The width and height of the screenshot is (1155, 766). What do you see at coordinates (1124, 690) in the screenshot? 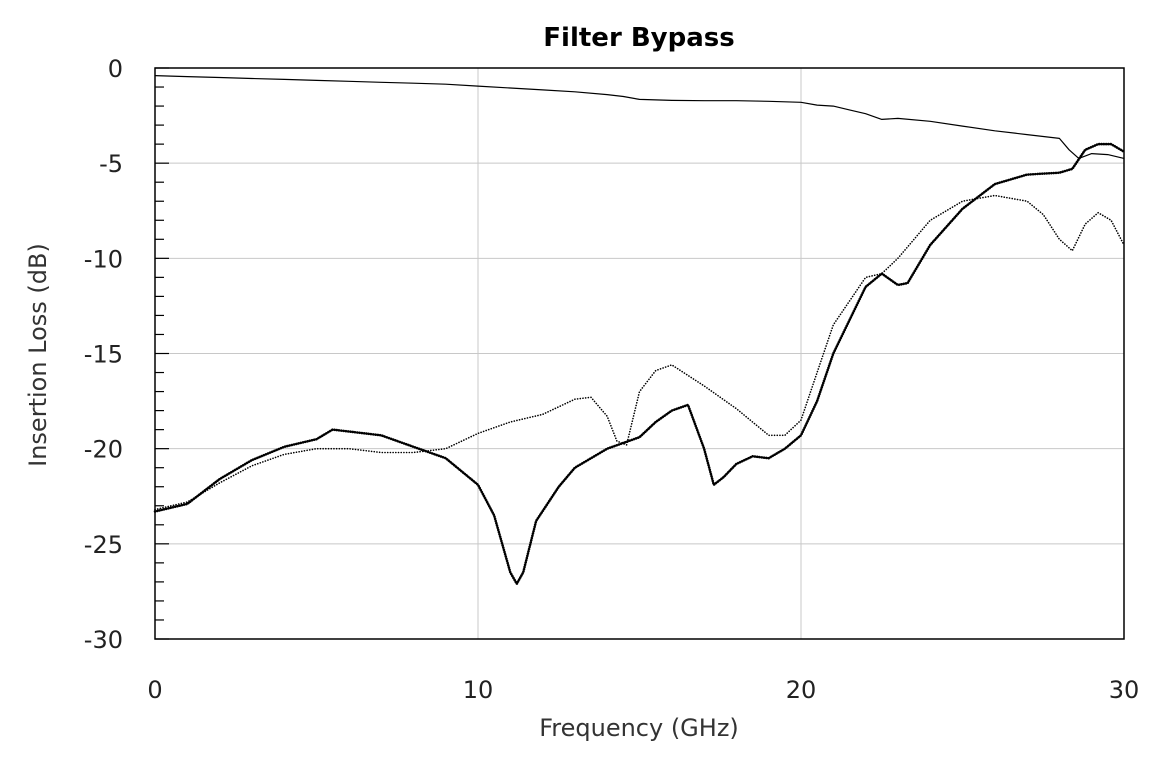
I see `x-tick-label: 30` at bounding box center [1124, 690].